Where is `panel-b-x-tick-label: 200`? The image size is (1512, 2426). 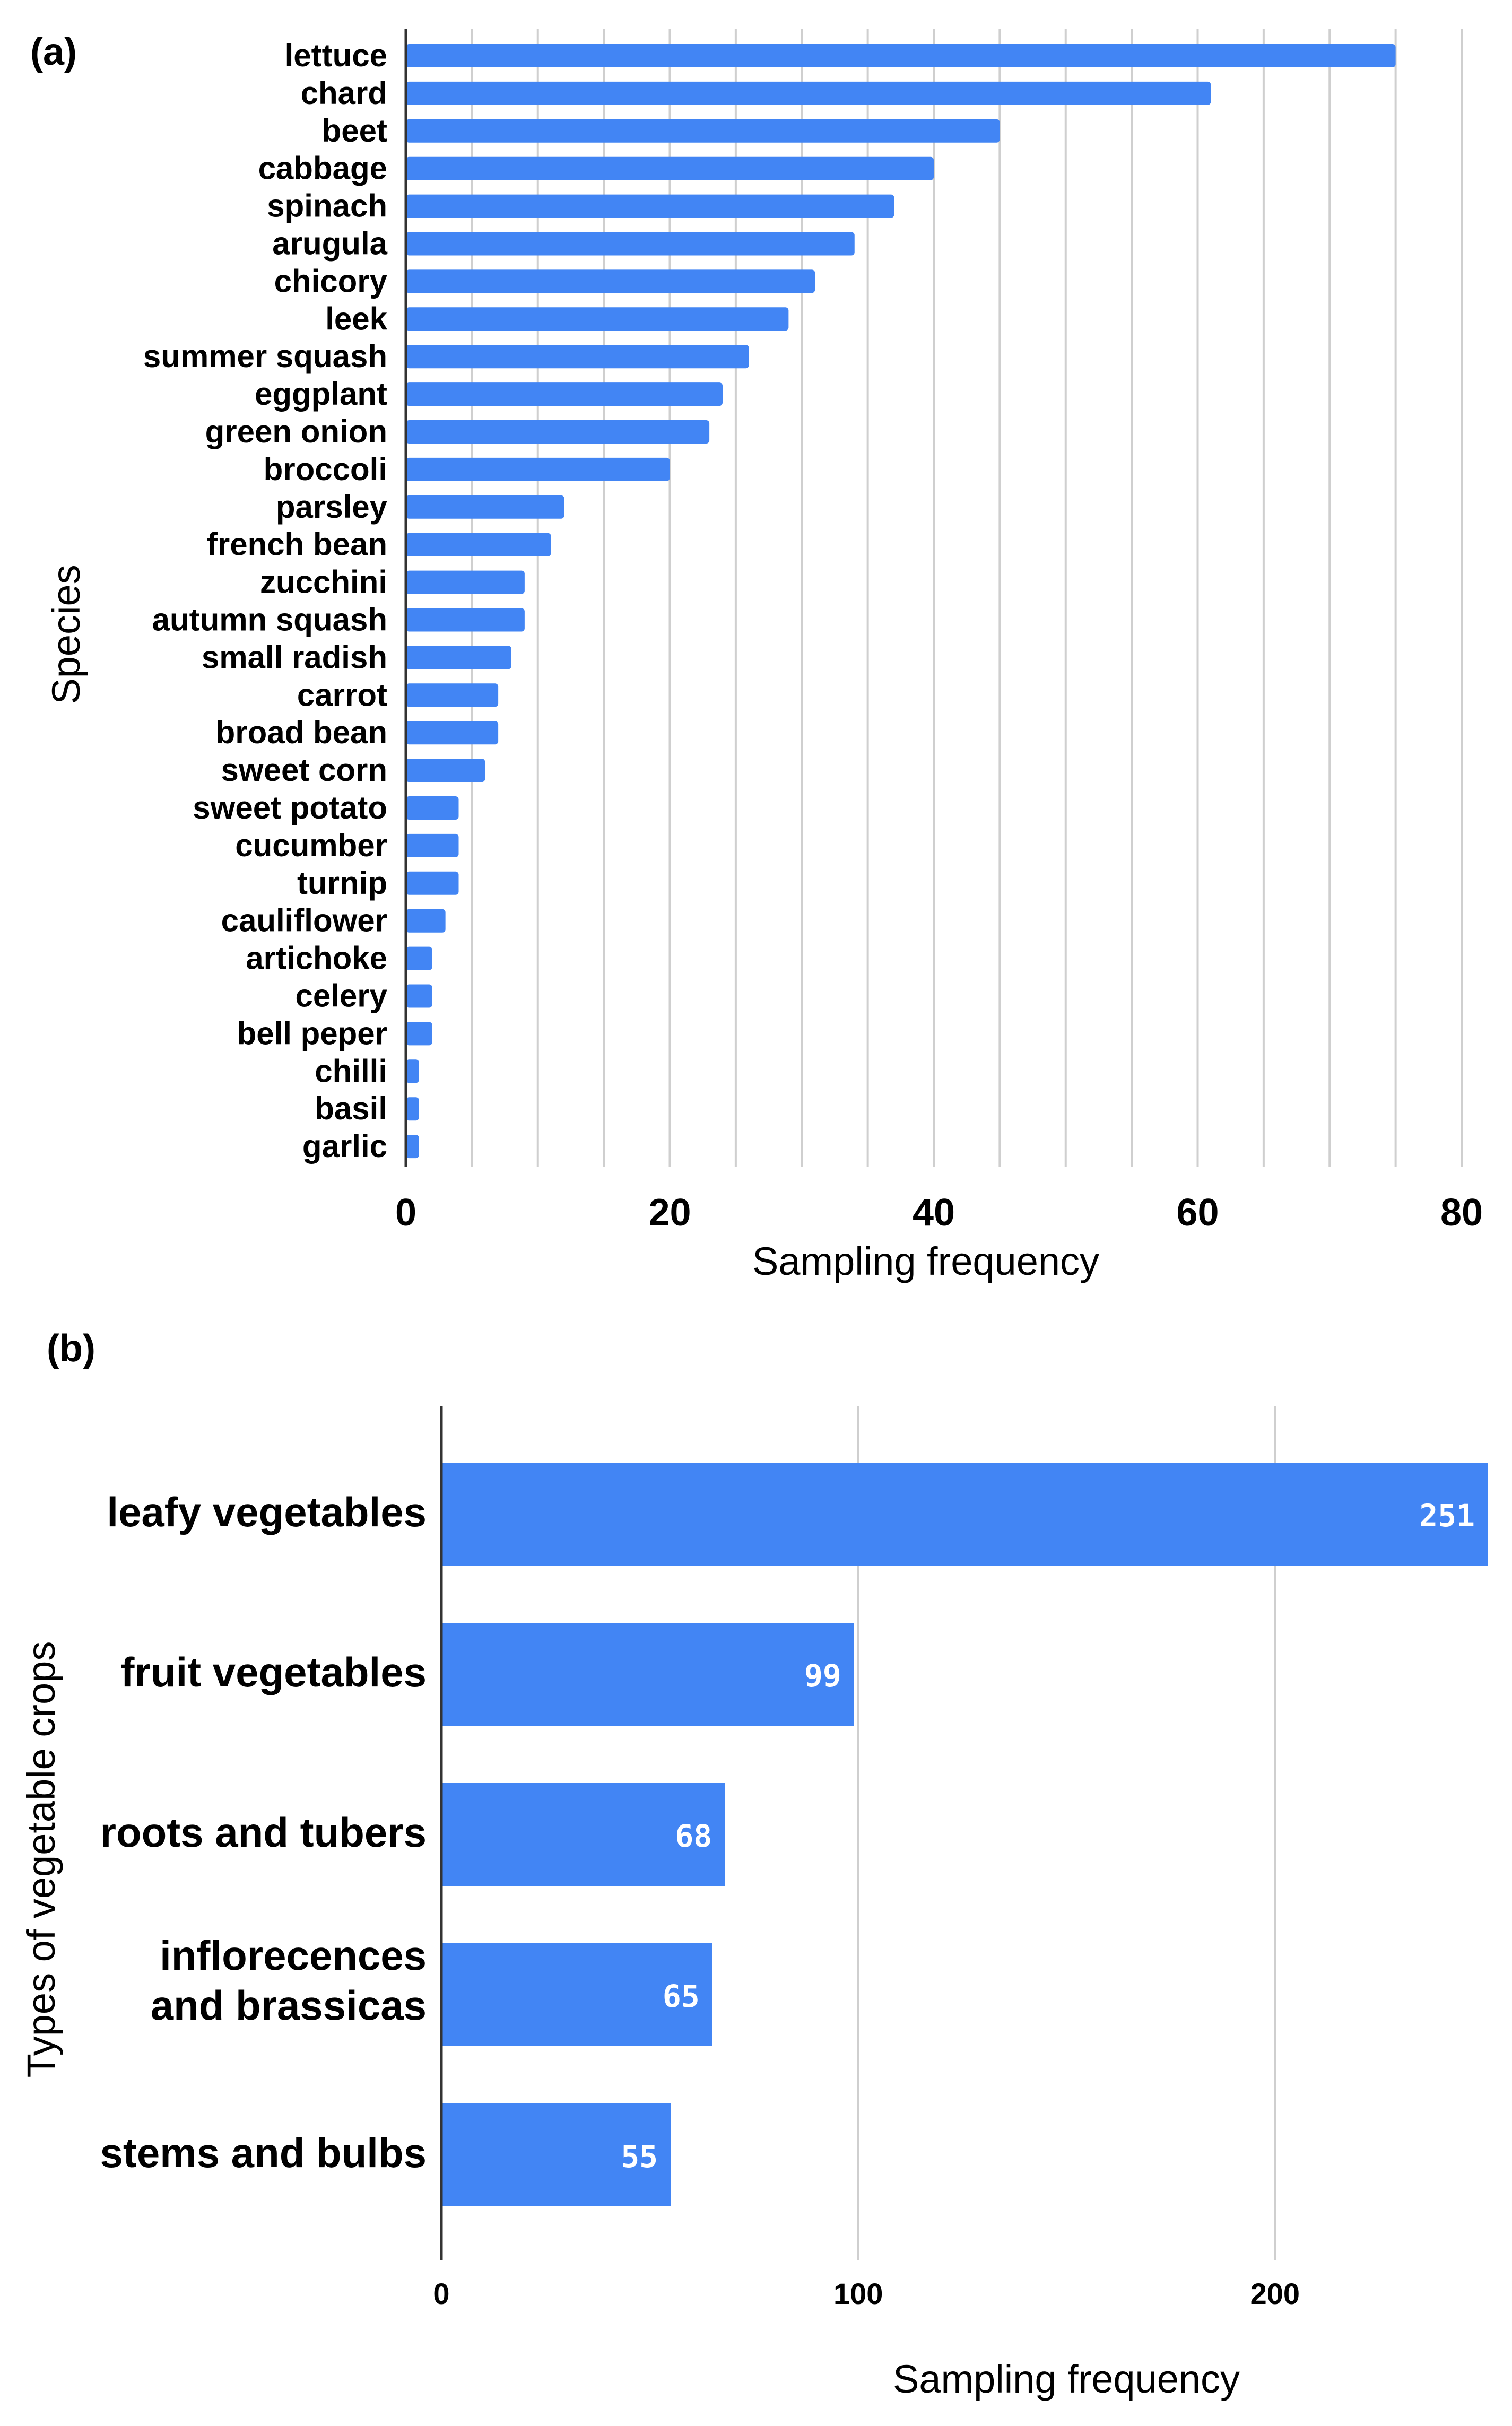
panel-b-x-tick-label: 200 is located at coordinates (1275, 2293).